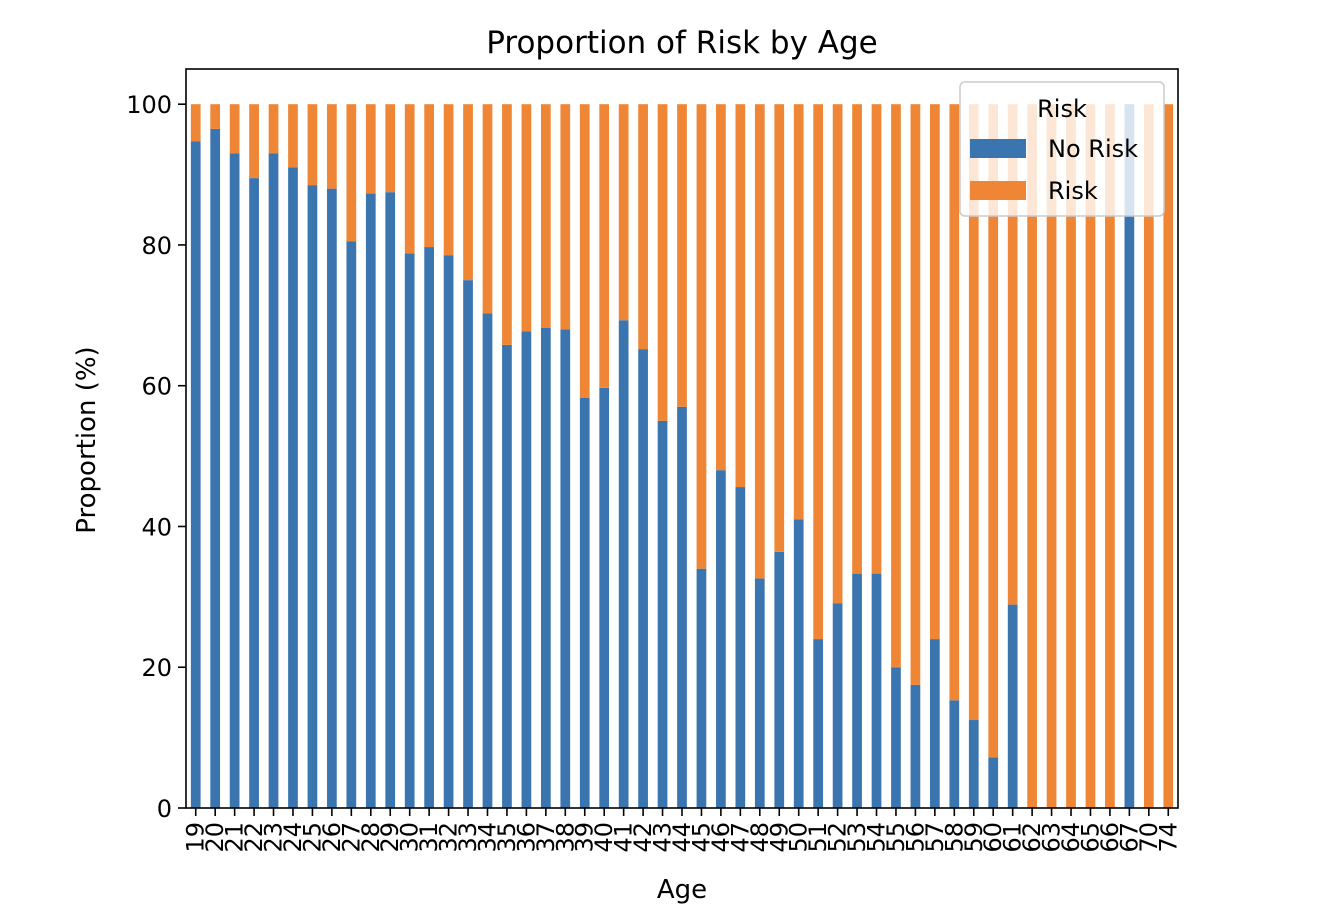 This screenshot has height=924, width=1330. What do you see at coordinates (1073, 191) in the screenshot?
I see `legend-label-risk: Risk` at bounding box center [1073, 191].